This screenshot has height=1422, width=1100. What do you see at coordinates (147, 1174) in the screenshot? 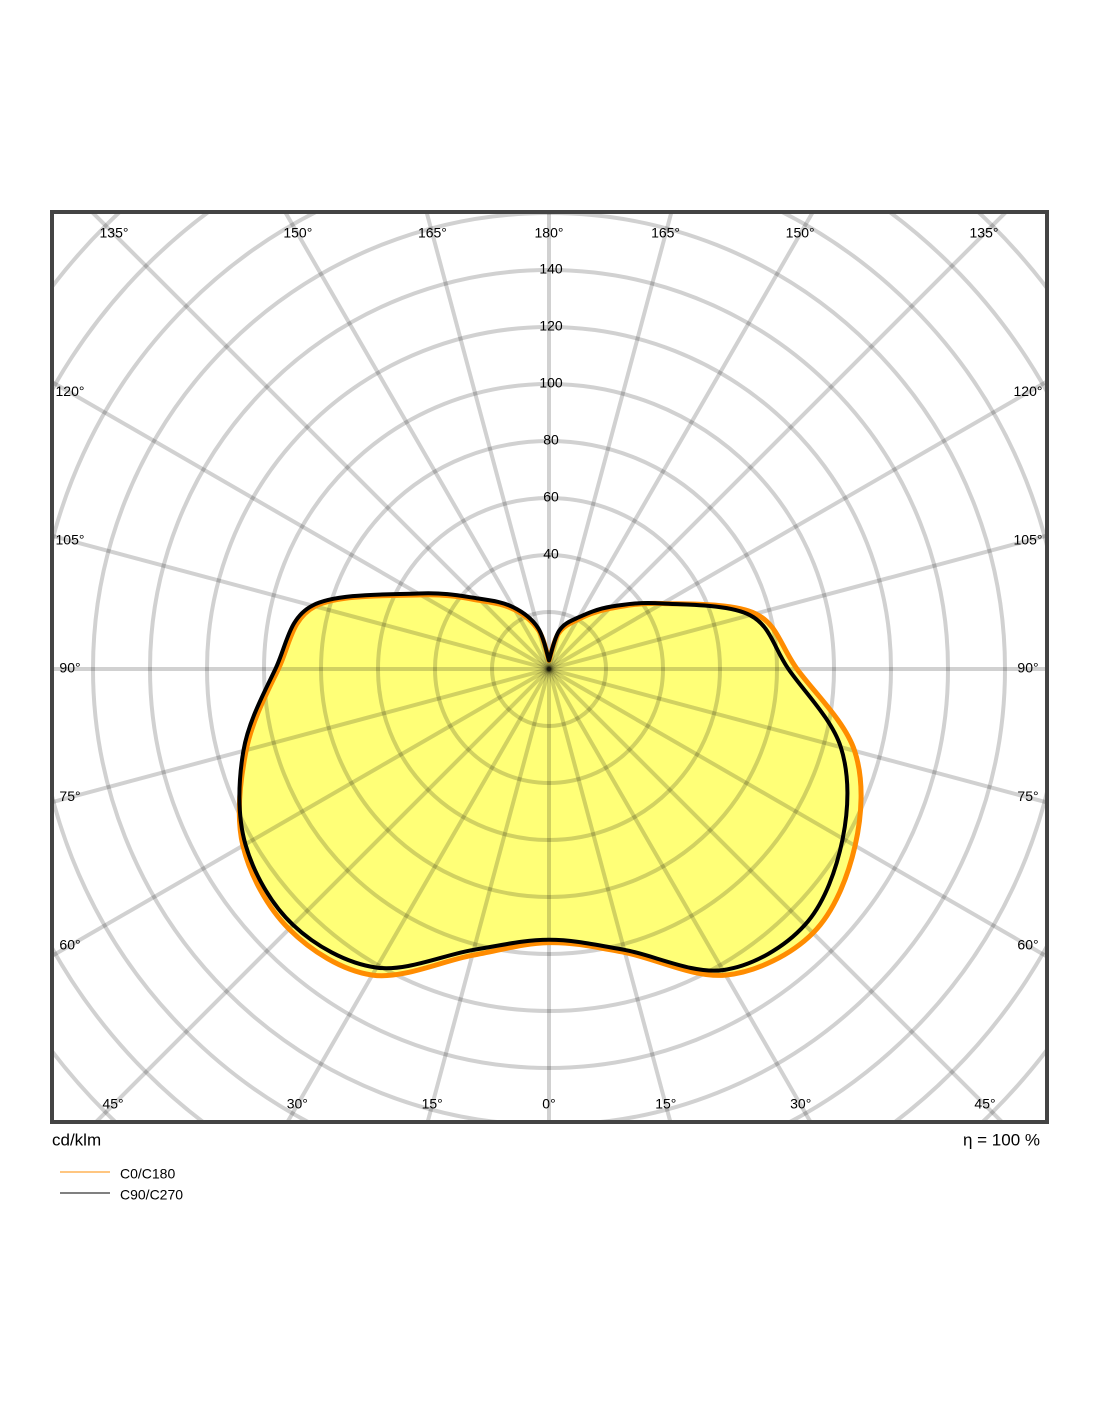
I see `legend-label: C0/C180` at bounding box center [147, 1174].